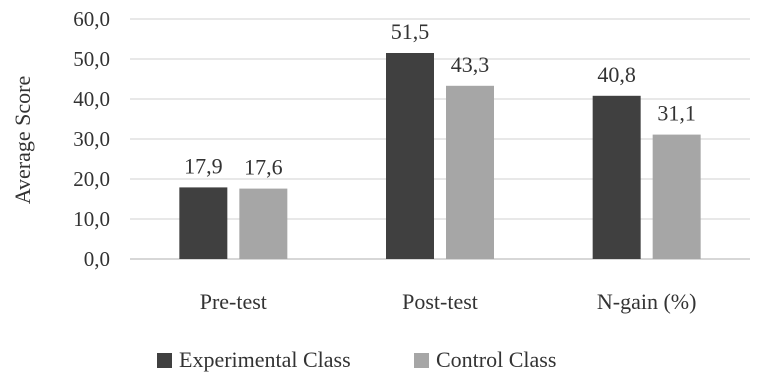 The height and width of the screenshot is (385, 758). I want to click on y-tick-label: 20,0, so click(91, 179).